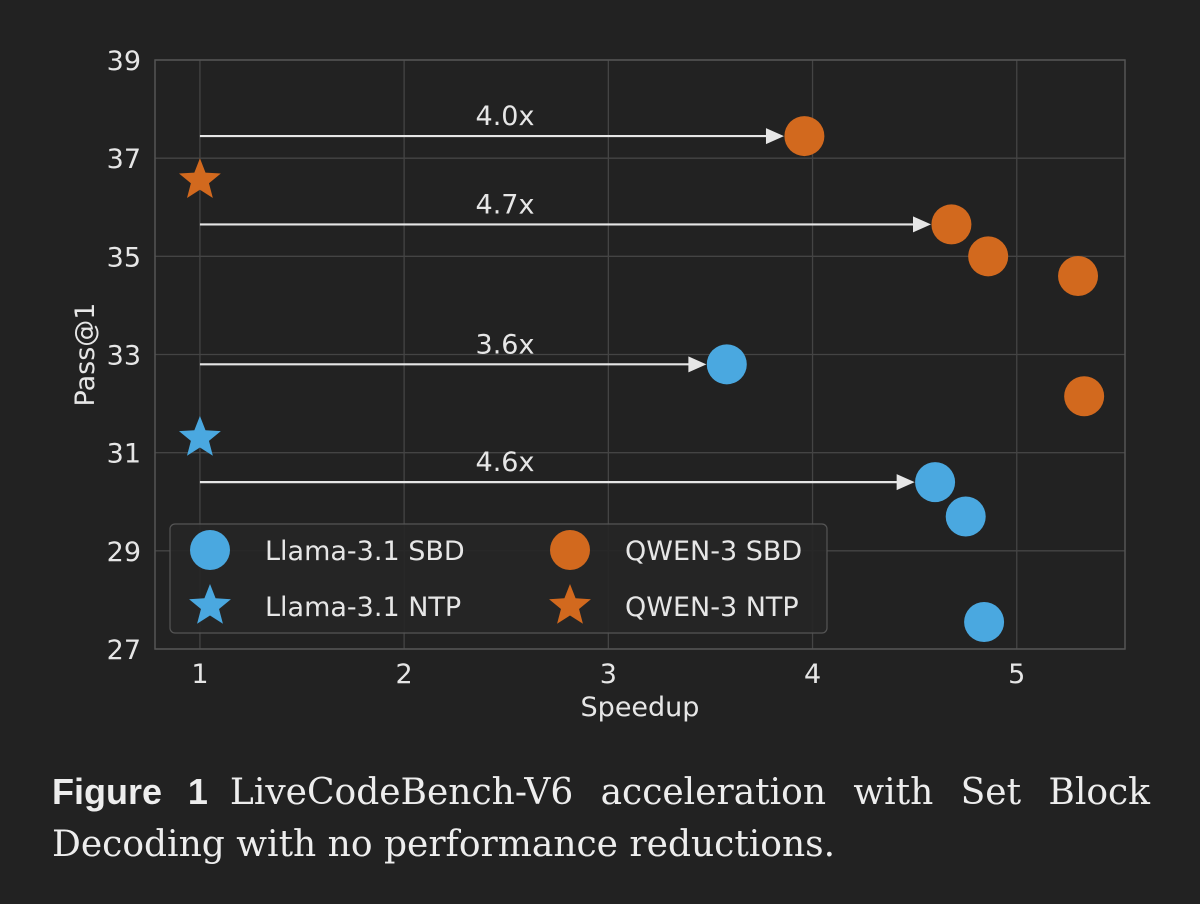 This screenshot has height=904, width=1200. Describe the element at coordinates (124, 552) in the screenshot. I see `y-tick-label: 29` at that location.